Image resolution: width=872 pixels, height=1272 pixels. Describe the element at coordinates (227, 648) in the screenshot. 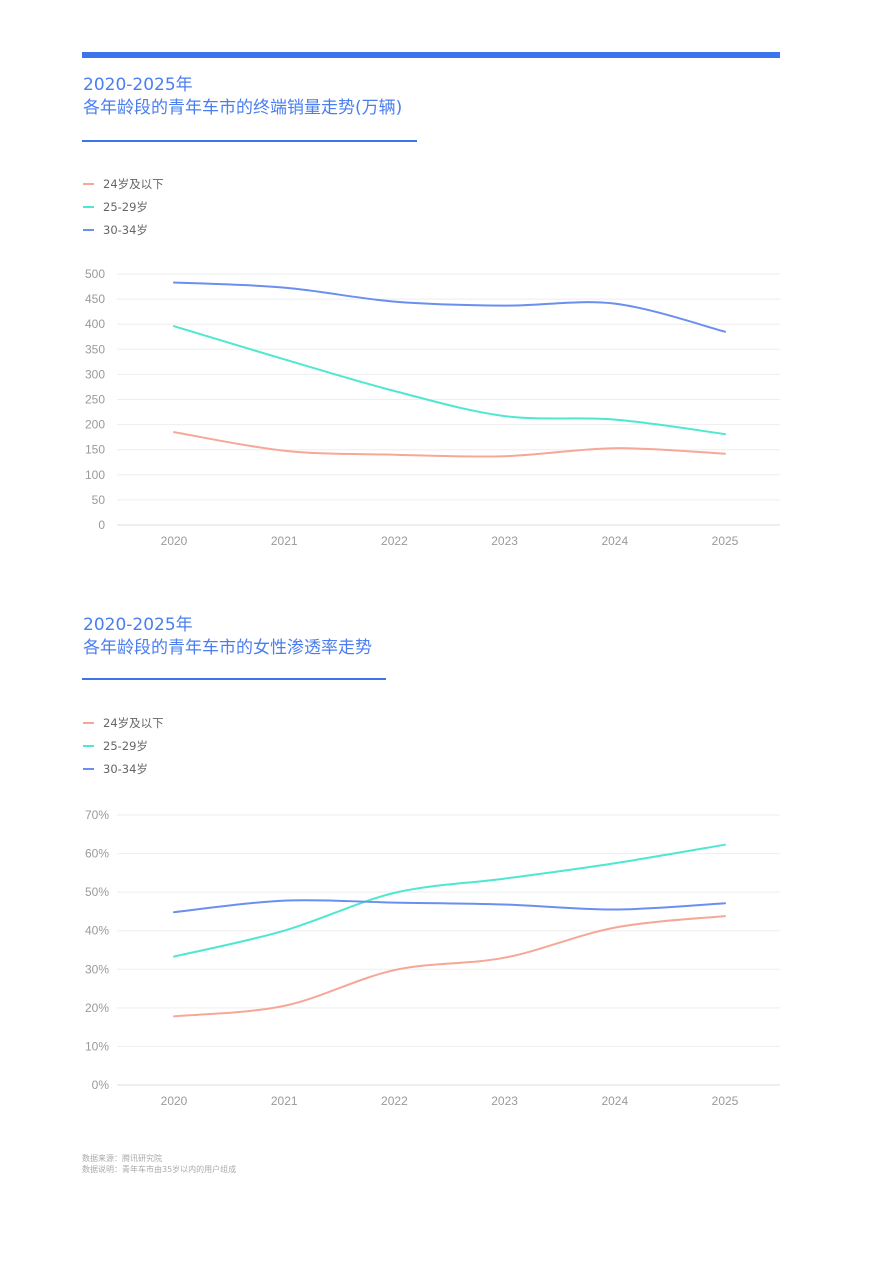

I see `chart2-subtitle: 各年龄段的青年车市的女性渗透率走势` at that location.